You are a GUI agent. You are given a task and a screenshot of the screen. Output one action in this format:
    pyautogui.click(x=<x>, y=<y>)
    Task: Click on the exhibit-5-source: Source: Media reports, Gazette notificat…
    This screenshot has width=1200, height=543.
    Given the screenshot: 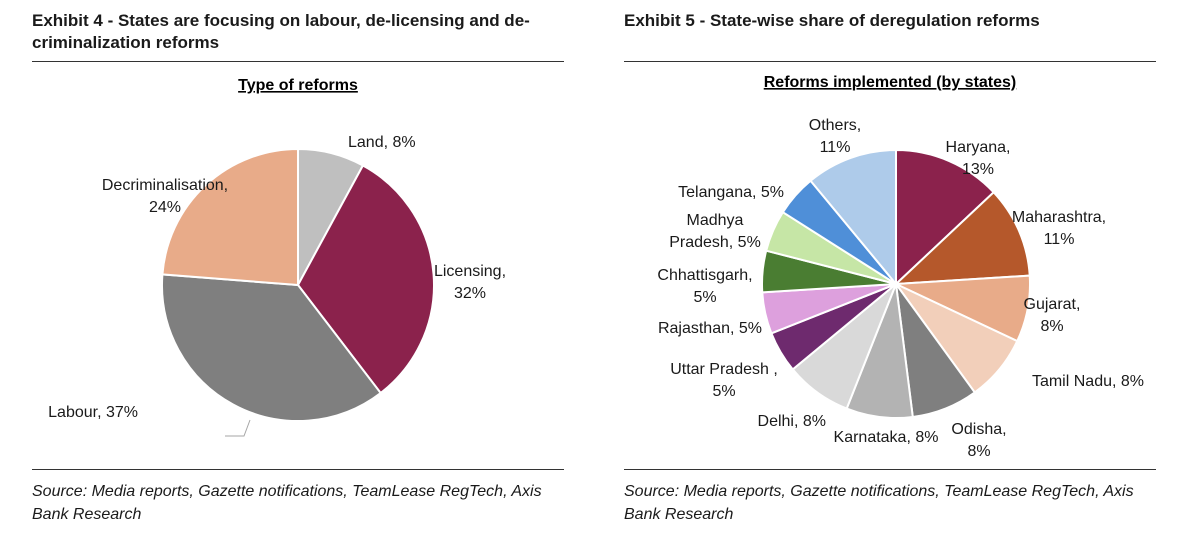 What is the action you would take?
    pyautogui.click(x=879, y=503)
    